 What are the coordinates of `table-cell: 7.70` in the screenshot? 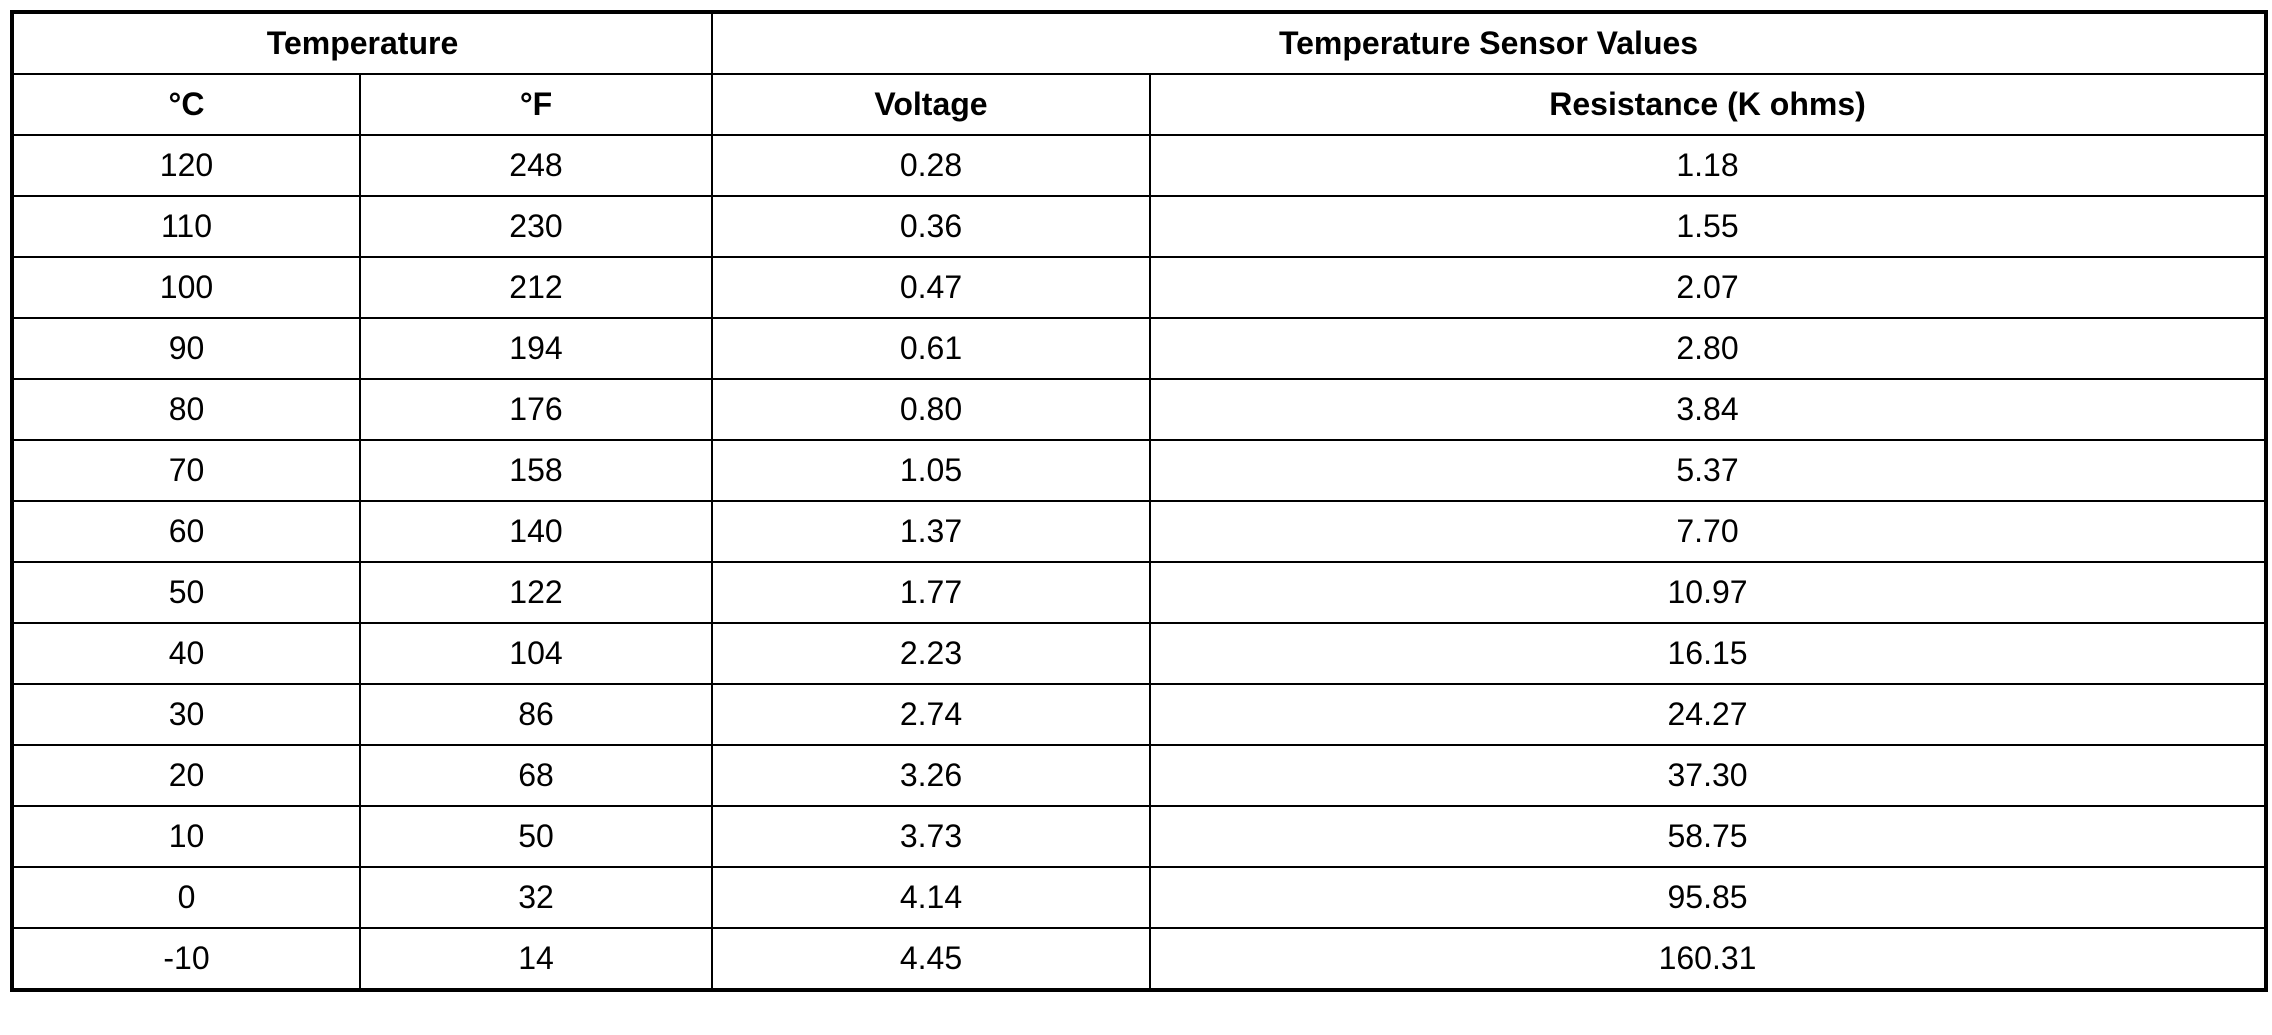 It's located at (1708, 531).